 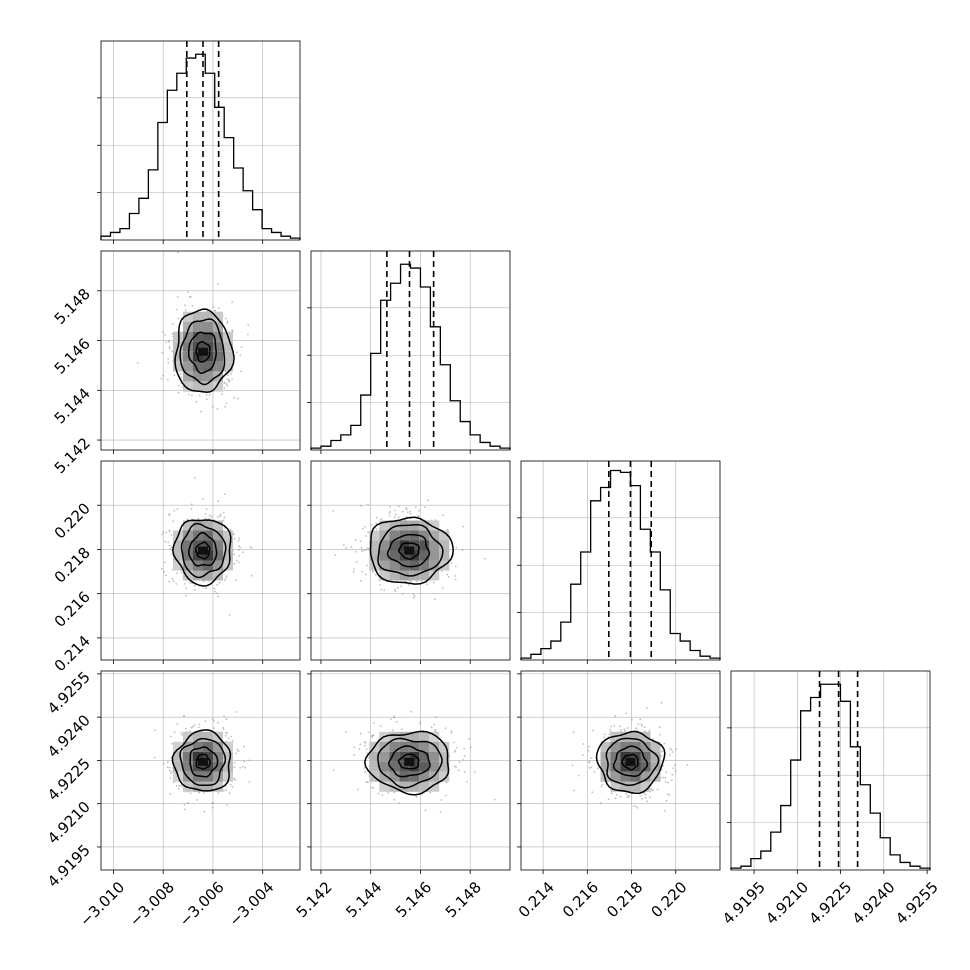 I want to click on axes-frame, so click(x=200, y=770).